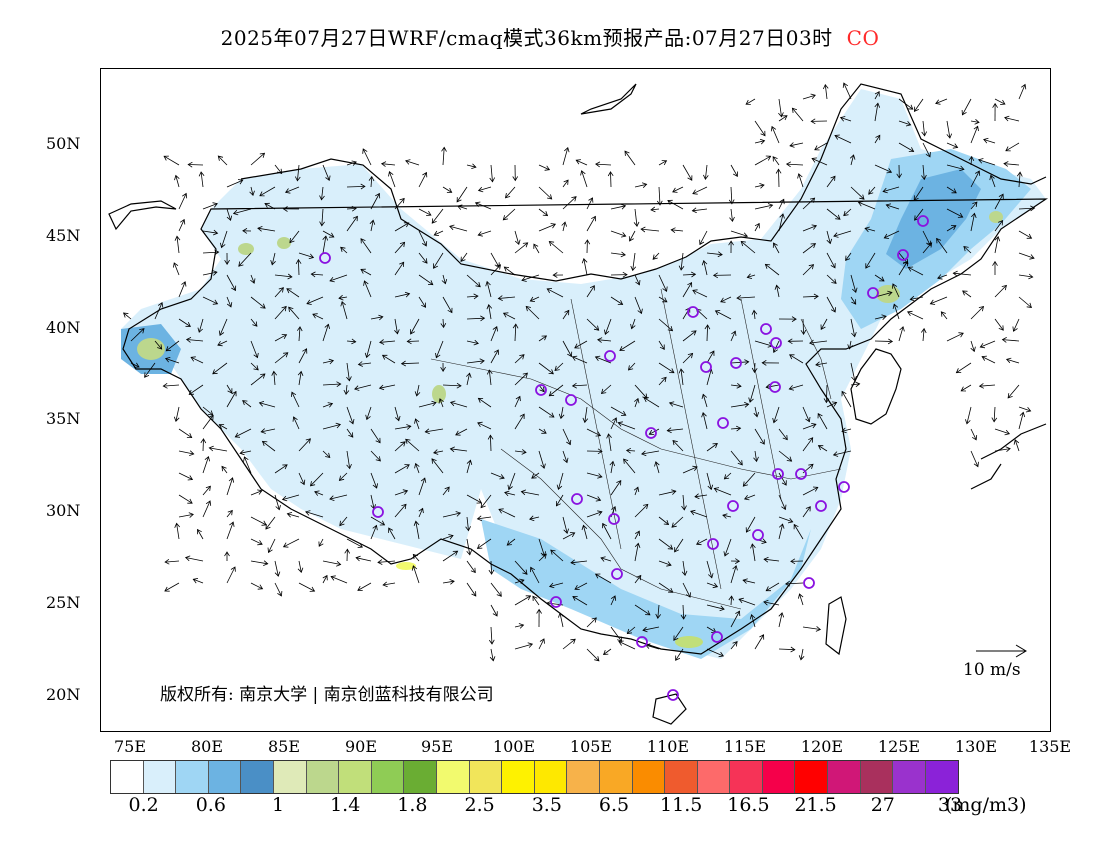  Describe the element at coordinates (439, 394) in the screenshot. I see `green-patch-qinghai` at that location.